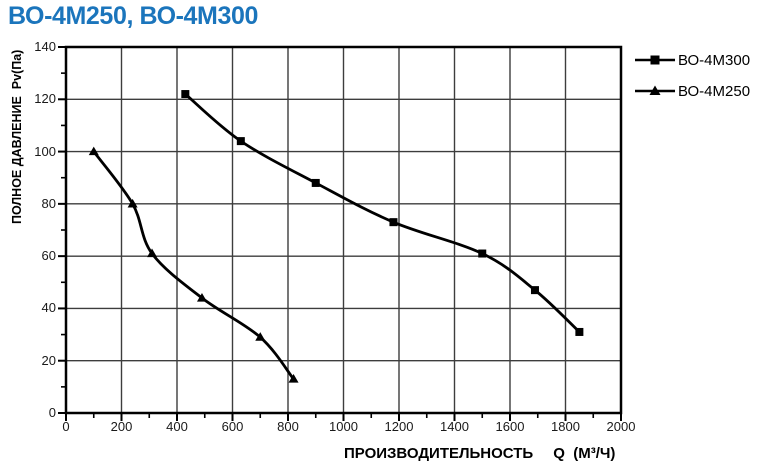  Describe the element at coordinates (17, 136) in the screenshot. I see `y-axis-title: ПОЛНОЕ ДАВЛЕНИЕ Pv(Па)` at that location.